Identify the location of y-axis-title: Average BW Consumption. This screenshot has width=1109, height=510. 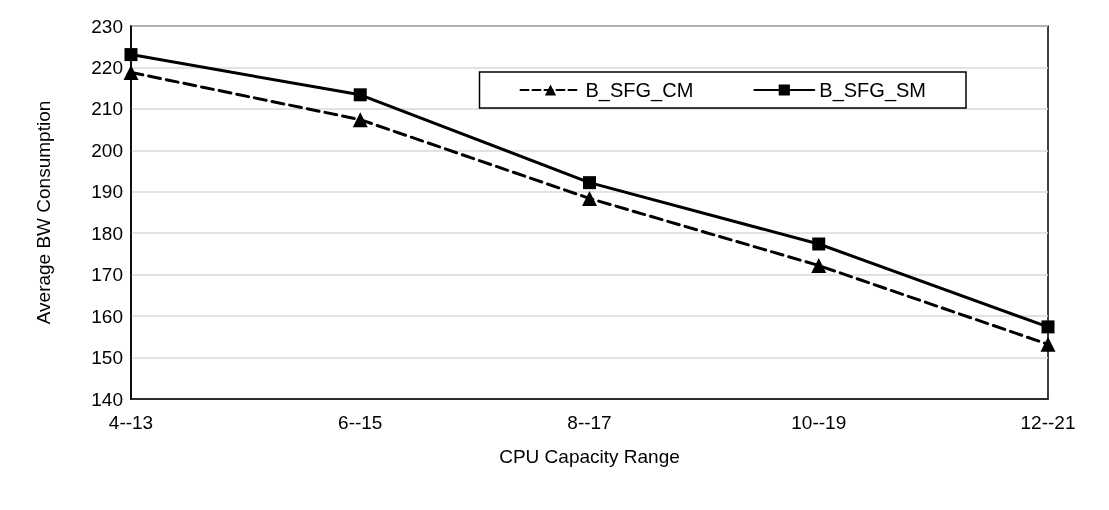
(43, 212).